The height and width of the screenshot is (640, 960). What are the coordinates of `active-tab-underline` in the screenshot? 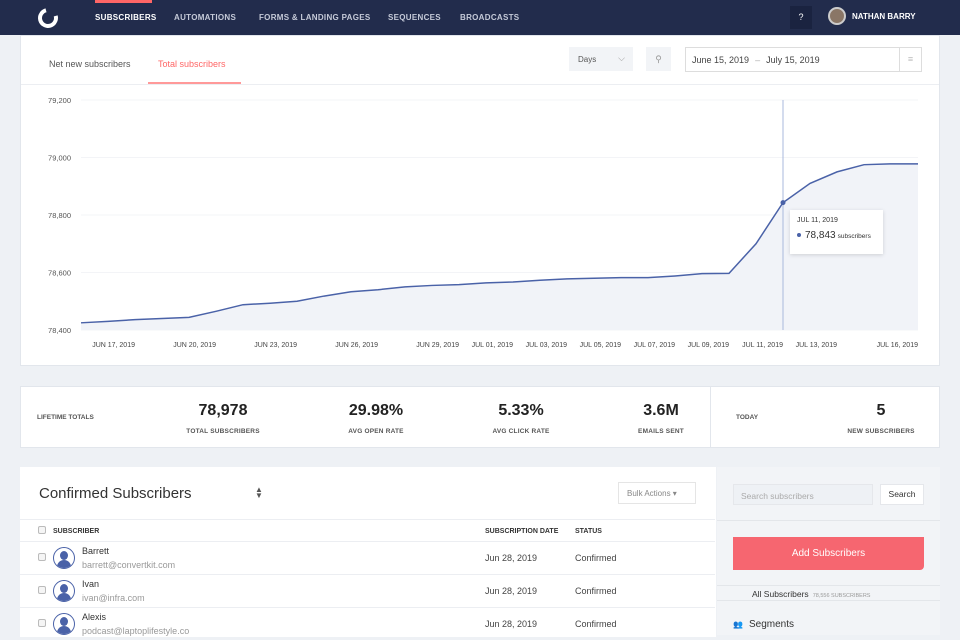 It's located at (194, 83).